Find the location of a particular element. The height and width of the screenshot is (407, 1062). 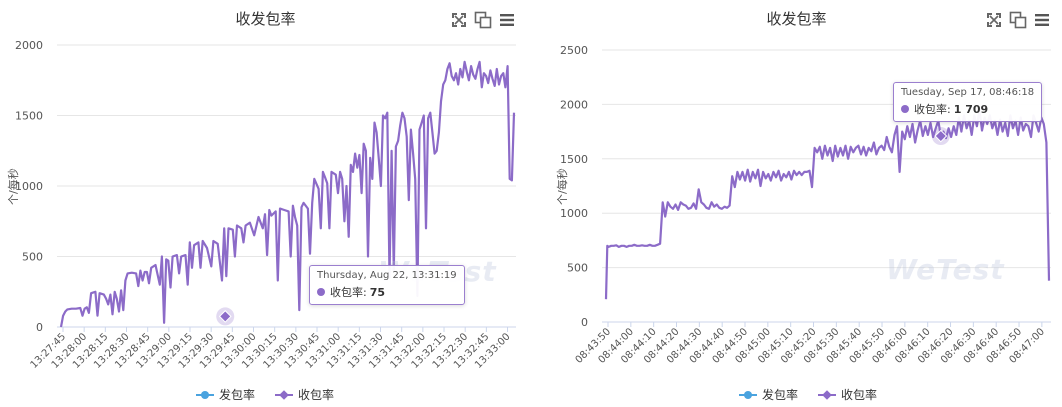

chart-tooltip: Thursday, Aug 22, 13:31:19 收包率:75 is located at coordinates (387, 285).